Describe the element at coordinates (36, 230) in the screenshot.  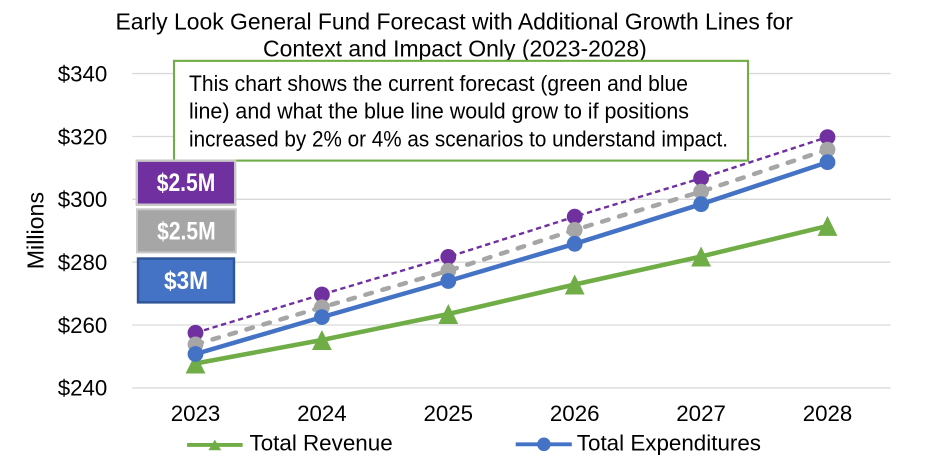
I see `svg-text: Millions` at that location.